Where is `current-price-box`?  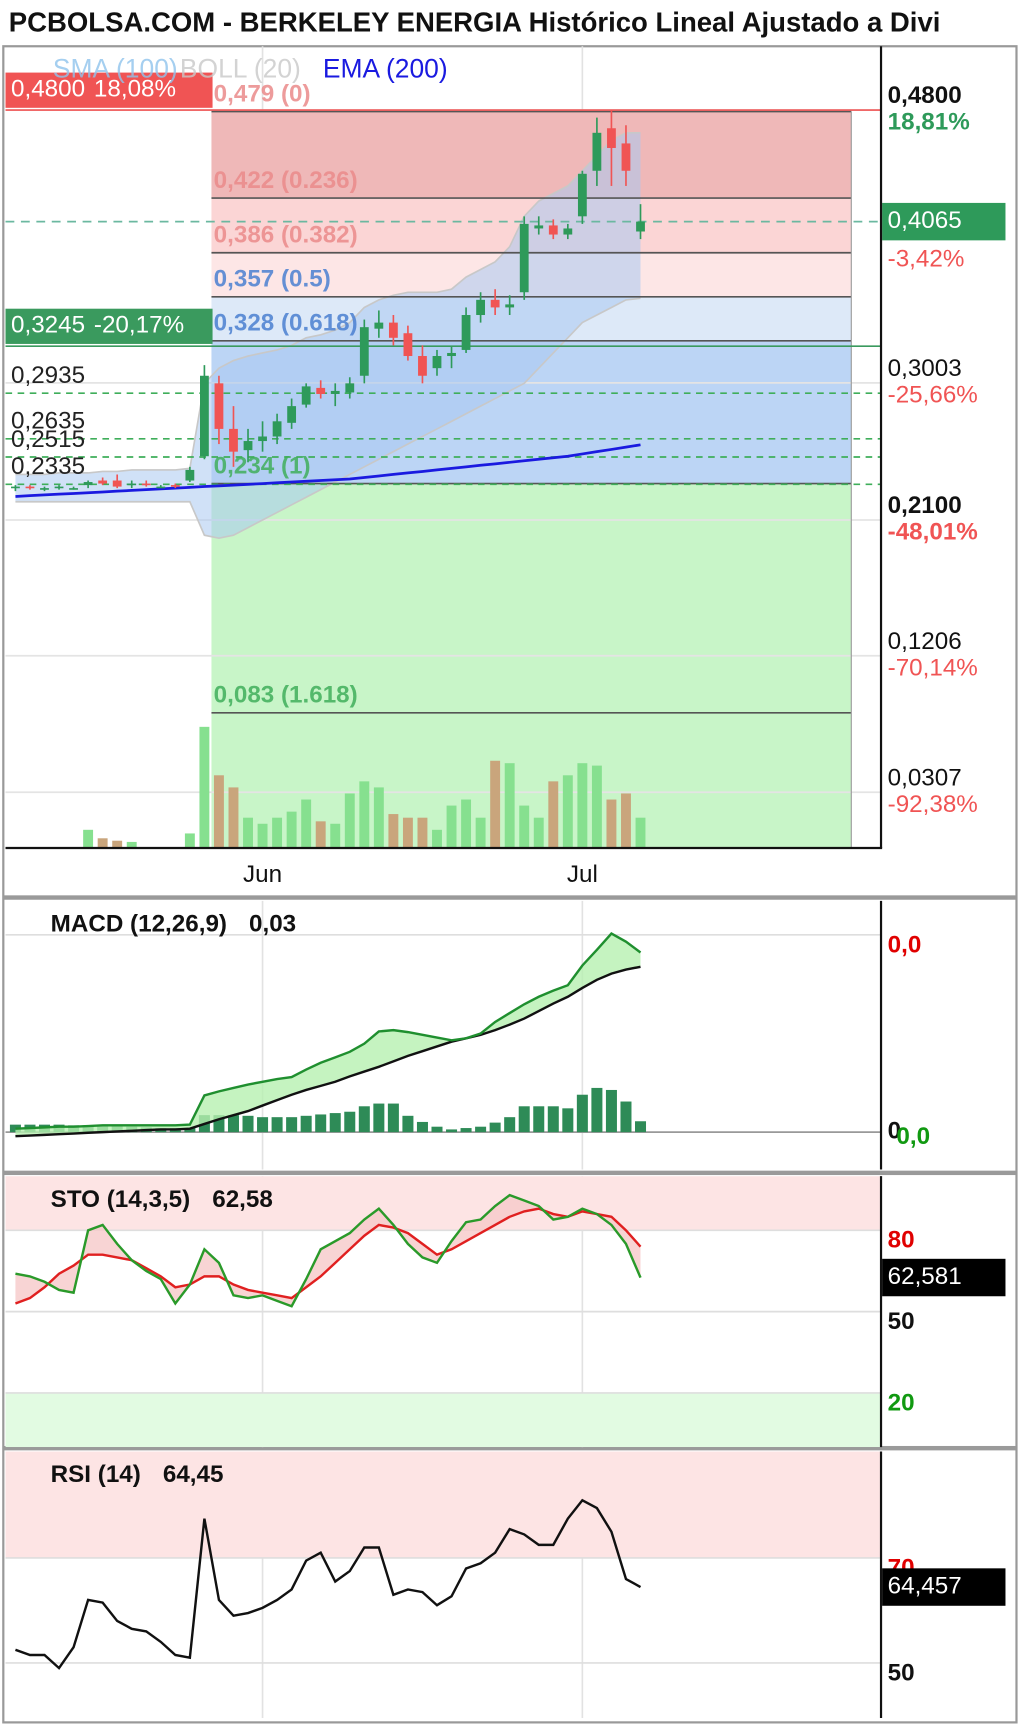 current-price-box is located at coordinates (944, 221).